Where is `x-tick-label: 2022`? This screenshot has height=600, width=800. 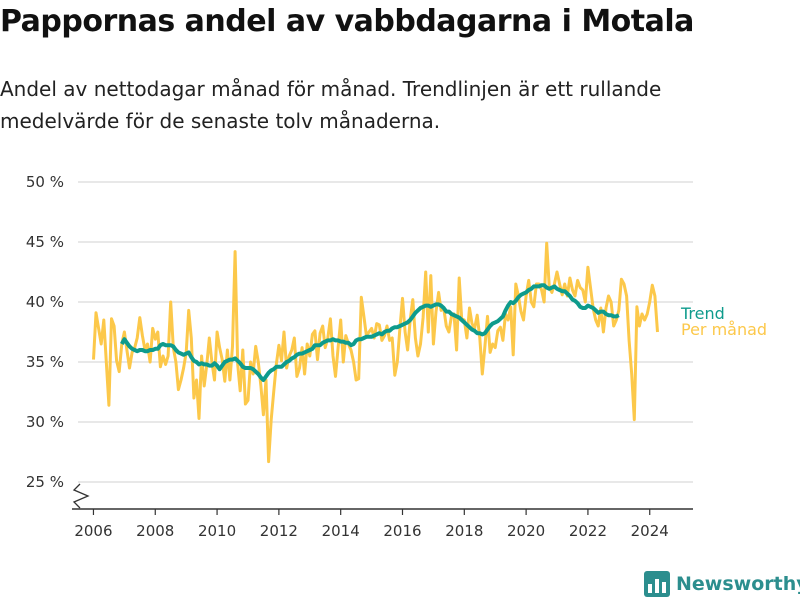 x-tick-label: 2022 is located at coordinates (588, 531).